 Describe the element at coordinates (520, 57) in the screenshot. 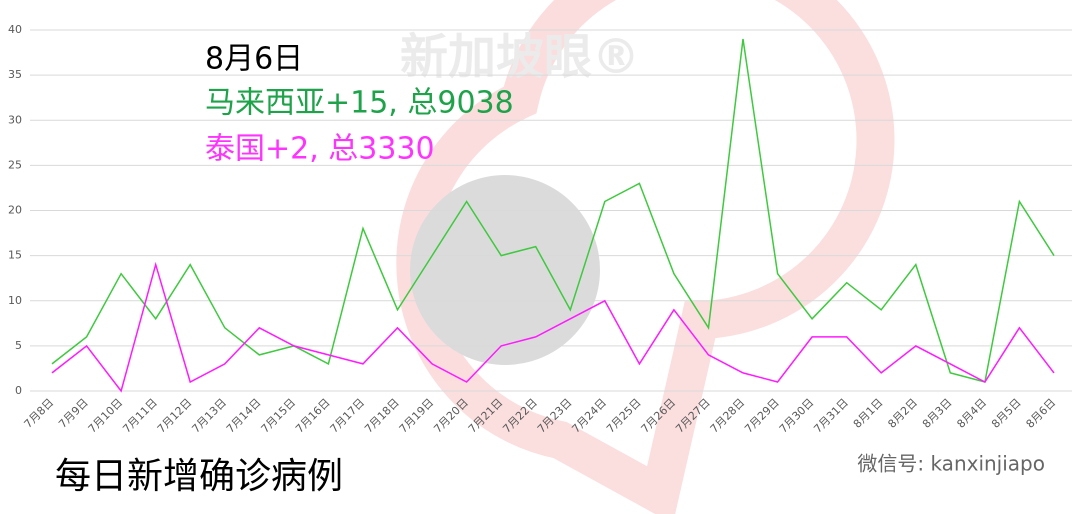

I see `watermark-text: 新加坡眼®` at that location.